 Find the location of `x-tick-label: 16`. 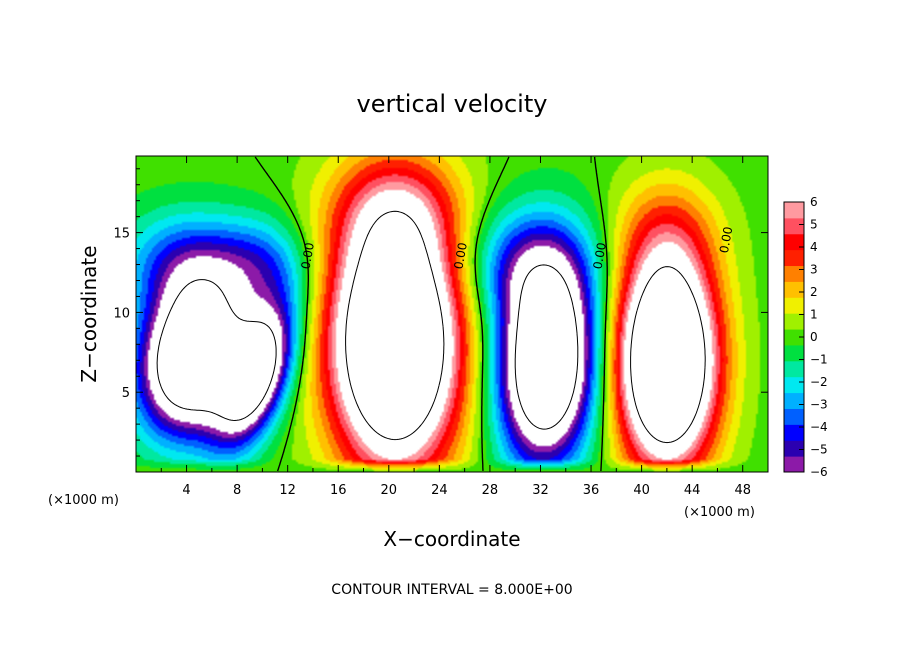

x-tick-label: 16 is located at coordinates (338, 490).